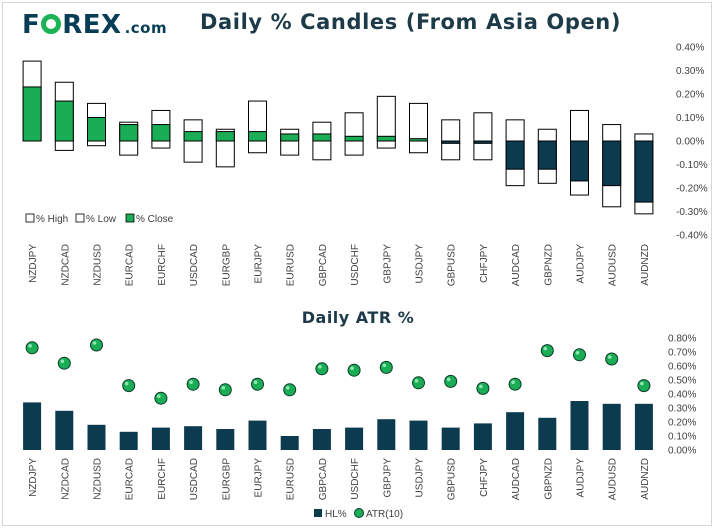 The width and height of the screenshot is (716, 530). I want to click on atr-category-label: AUDUSD, so click(613, 479).